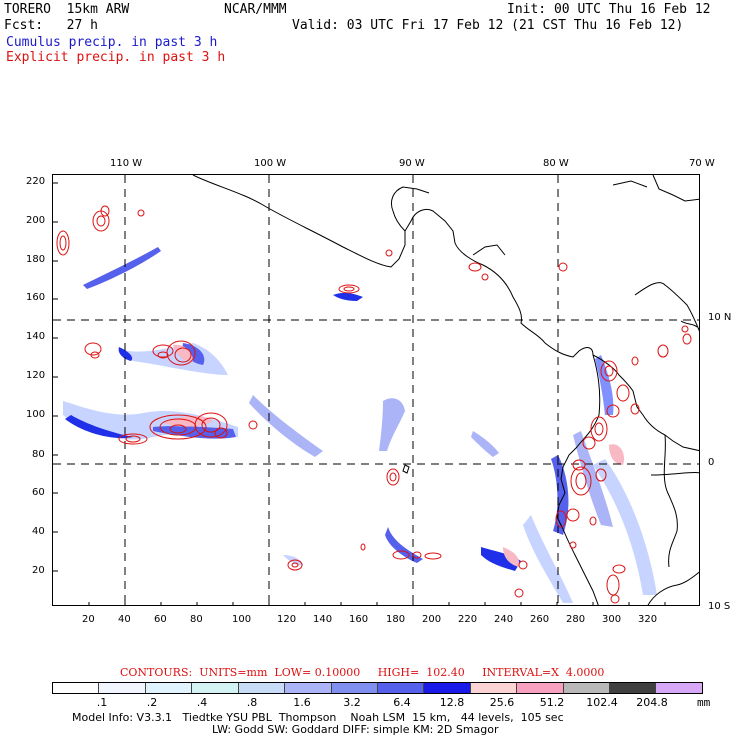 Image resolution: width=740 pixels, height=740 pixels. What do you see at coordinates (112, 42) in the screenshot?
I see `cumulus-legend-label: Cumulus precip. in past 3 h` at bounding box center [112, 42].